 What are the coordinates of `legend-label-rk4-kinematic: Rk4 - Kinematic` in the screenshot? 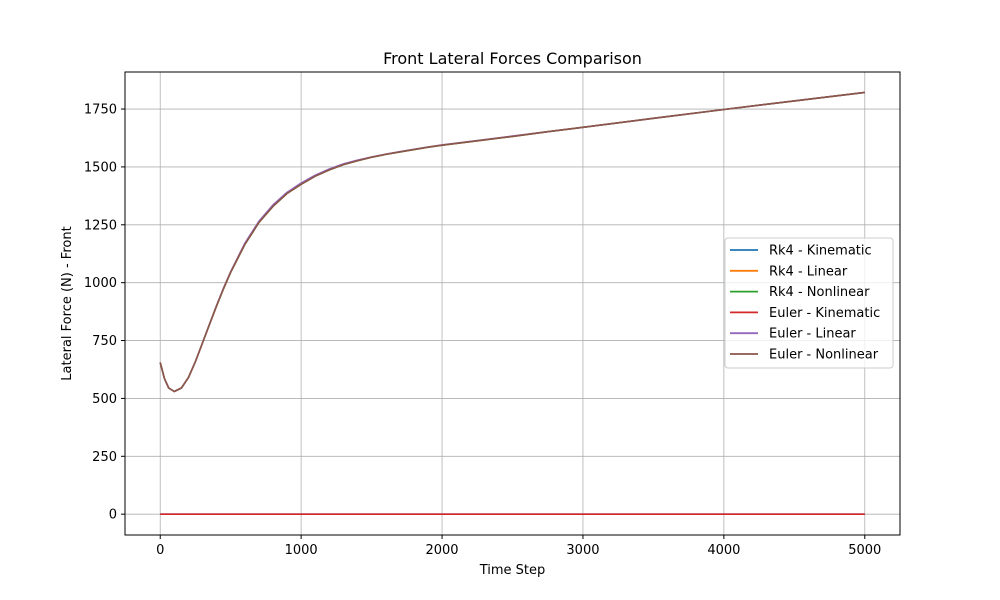 It's located at (820, 251).